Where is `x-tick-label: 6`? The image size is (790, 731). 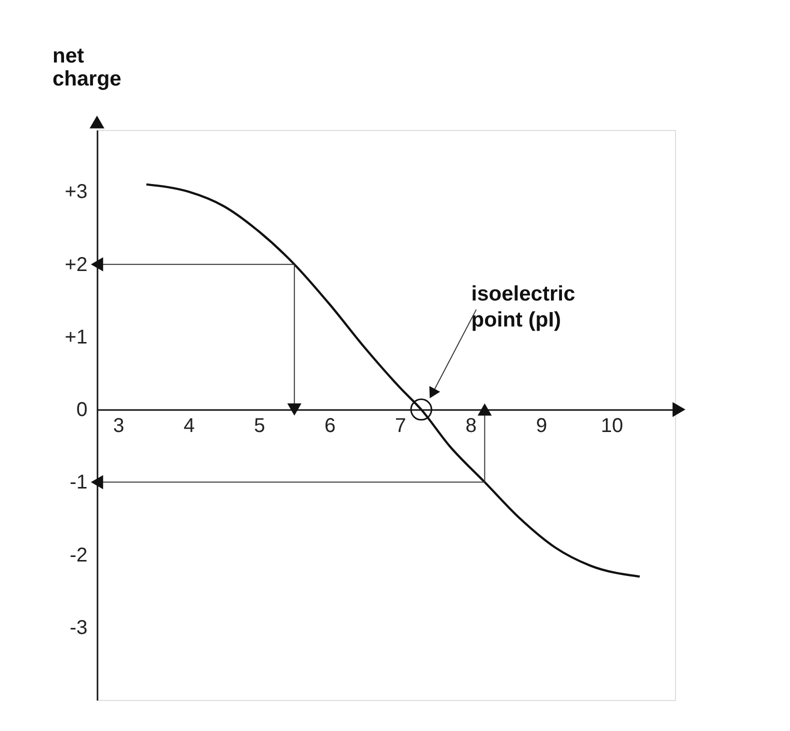 x-tick-label: 6 is located at coordinates (330, 426).